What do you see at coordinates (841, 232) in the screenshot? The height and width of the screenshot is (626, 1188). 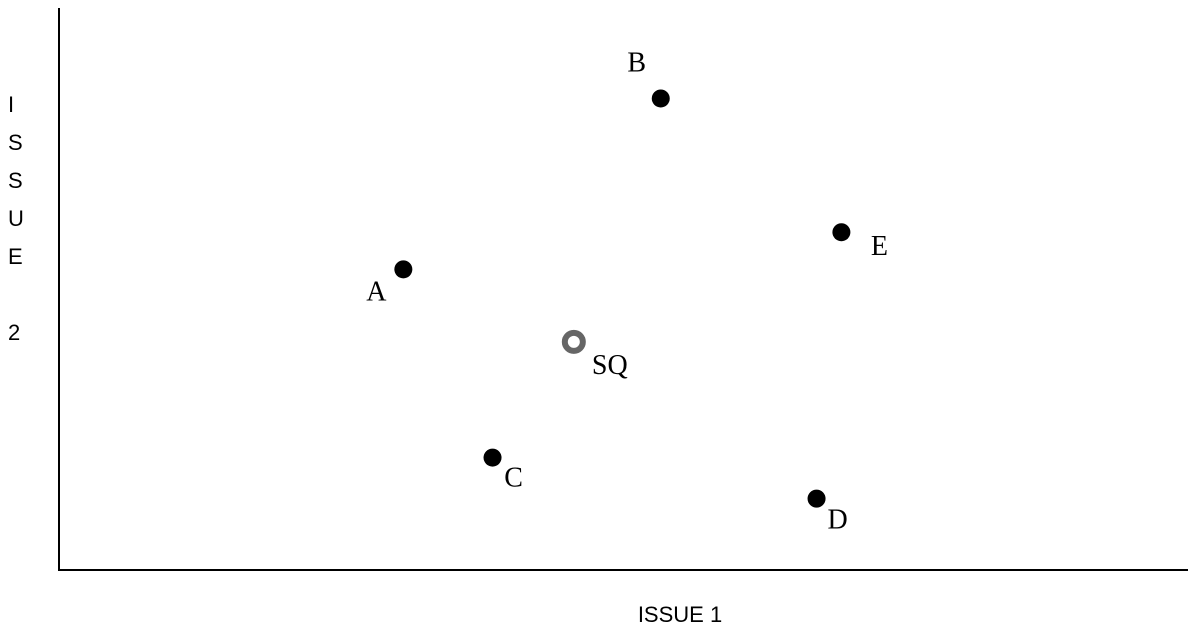 I see `point-e-marker` at bounding box center [841, 232].